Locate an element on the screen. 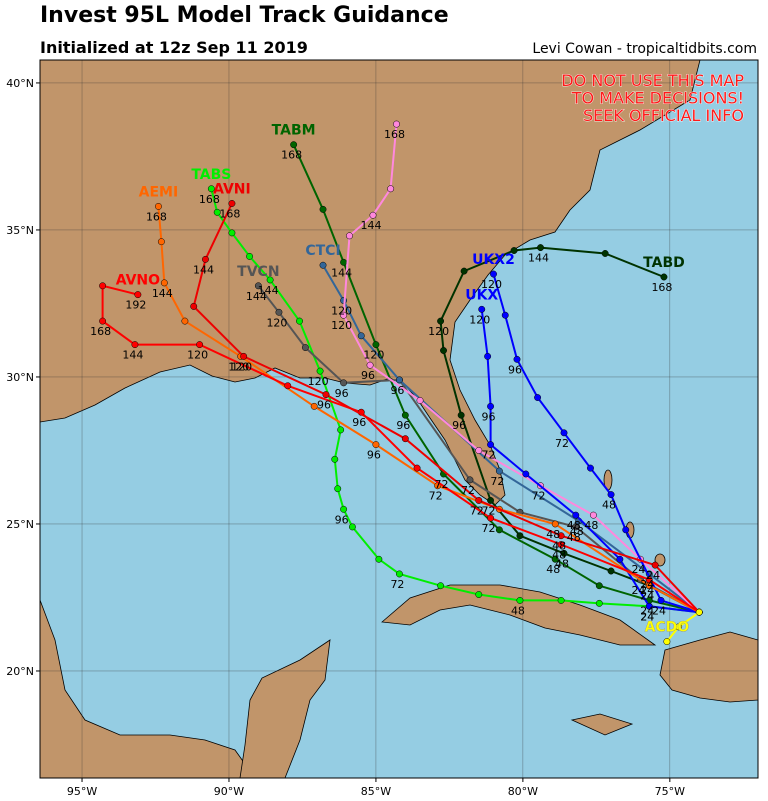 The height and width of the screenshot is (801, 768). warning-line: DO NOT USE THIS MAP is located at coordinates (652, 80).